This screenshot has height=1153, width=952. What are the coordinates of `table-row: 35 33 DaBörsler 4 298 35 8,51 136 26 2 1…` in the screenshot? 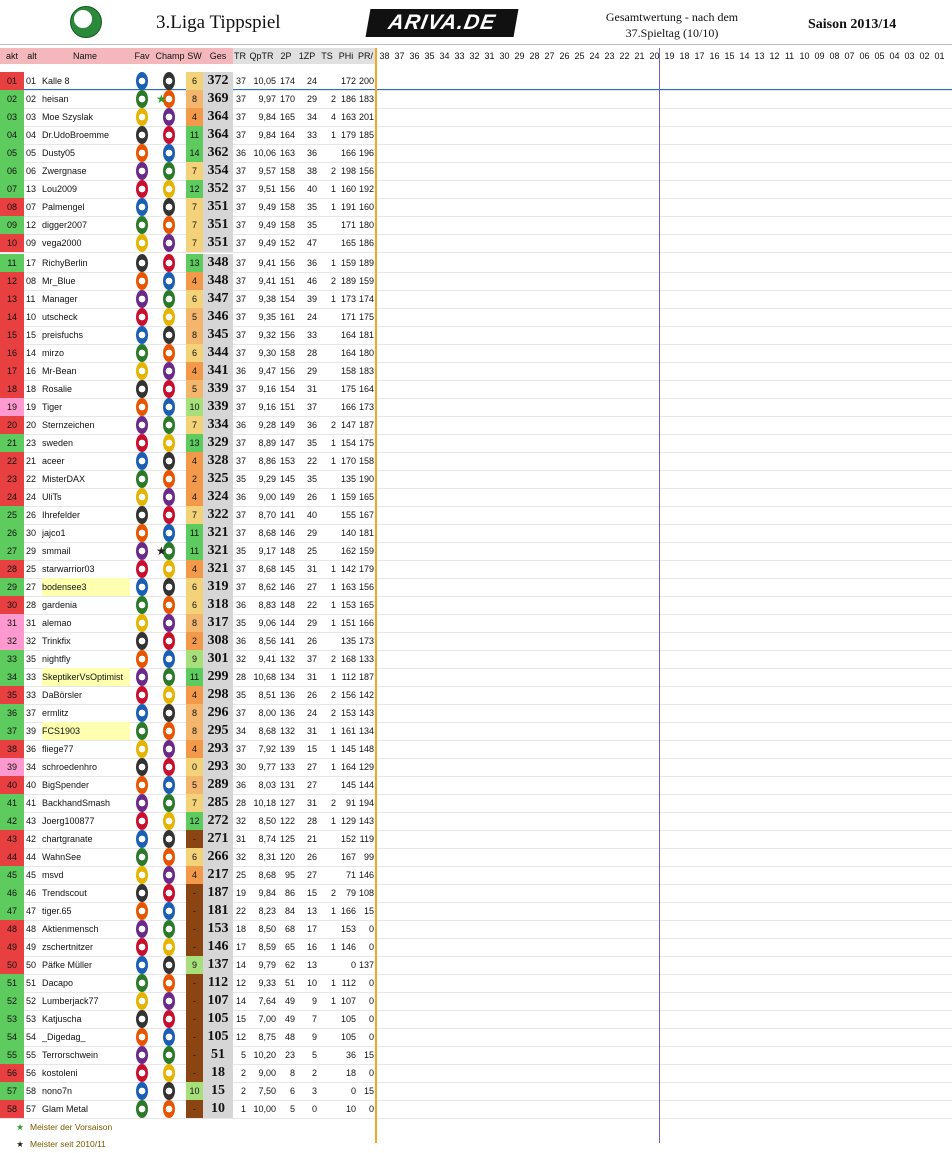 It's located at (476, 695).